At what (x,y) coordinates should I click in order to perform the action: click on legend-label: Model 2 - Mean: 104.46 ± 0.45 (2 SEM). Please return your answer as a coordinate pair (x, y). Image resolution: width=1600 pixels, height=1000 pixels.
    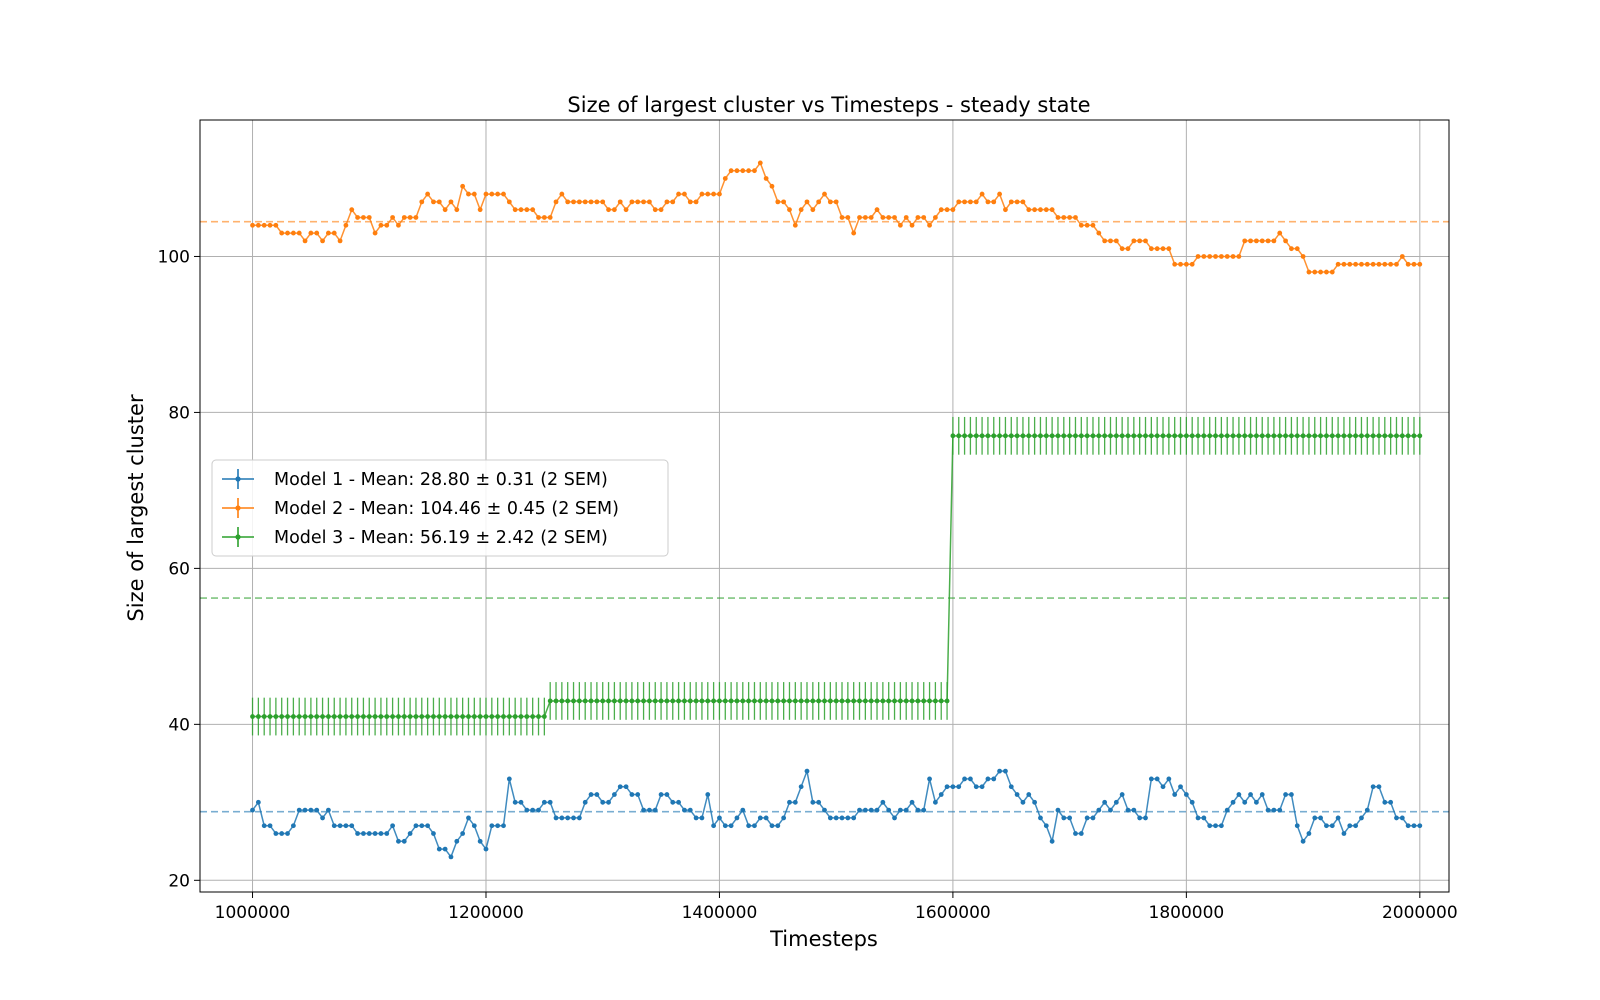
    Looking at the image, I should click on (446, 509).